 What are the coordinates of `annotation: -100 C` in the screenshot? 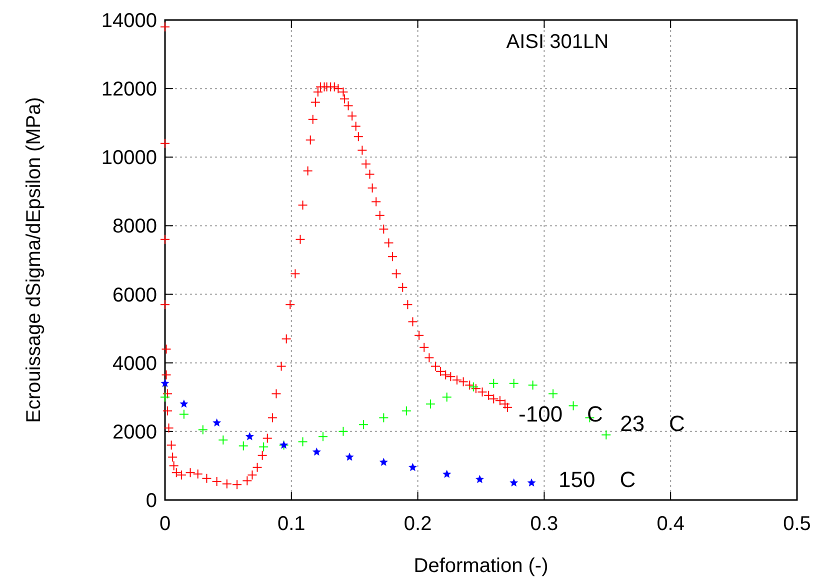 It's located at (561, 413).